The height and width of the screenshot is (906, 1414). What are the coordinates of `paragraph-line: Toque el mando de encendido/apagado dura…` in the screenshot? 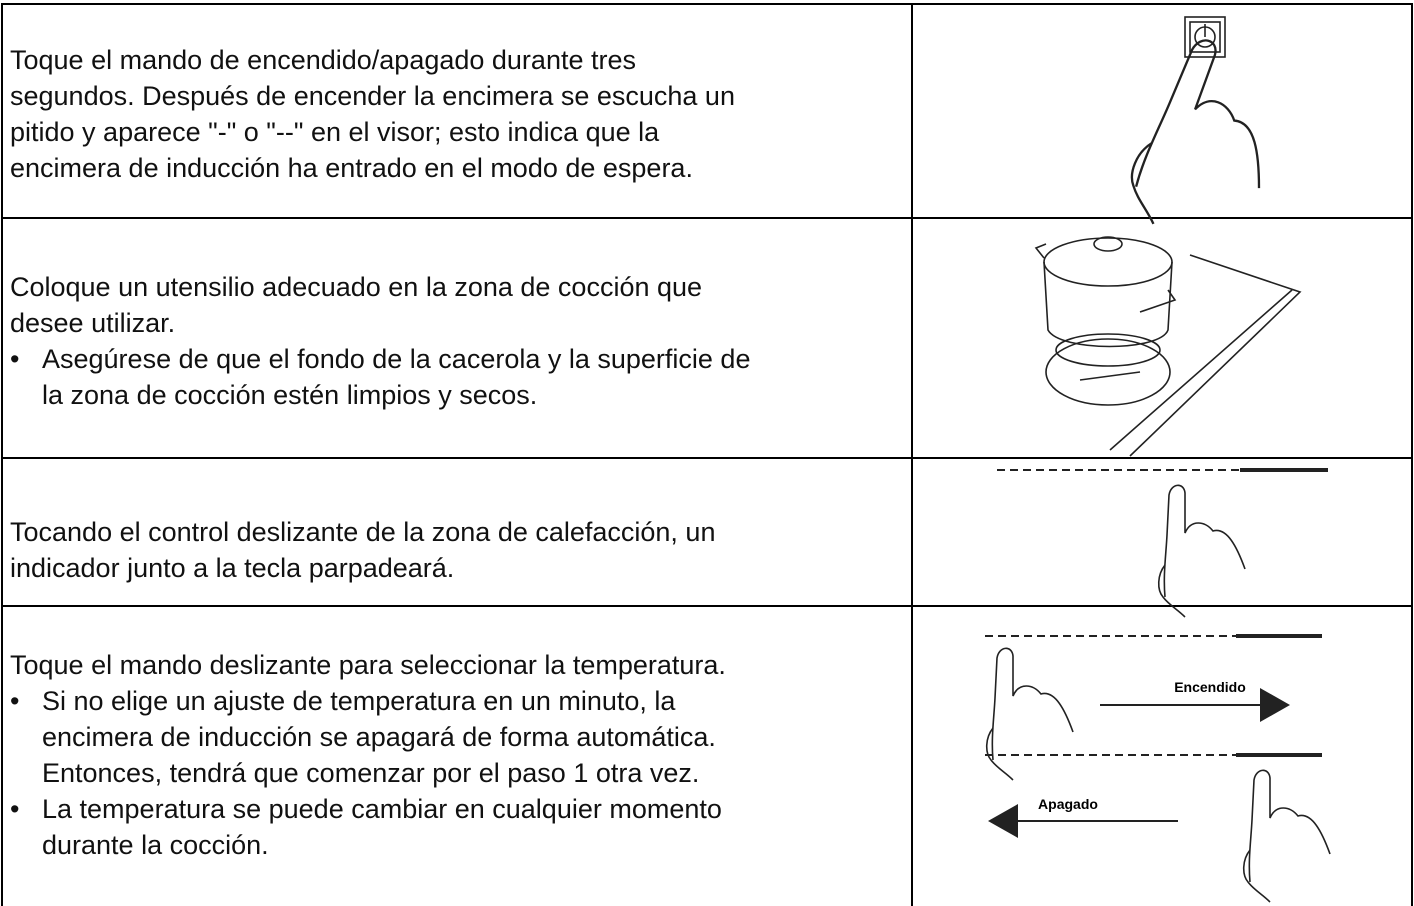 It's located at (323, 60).